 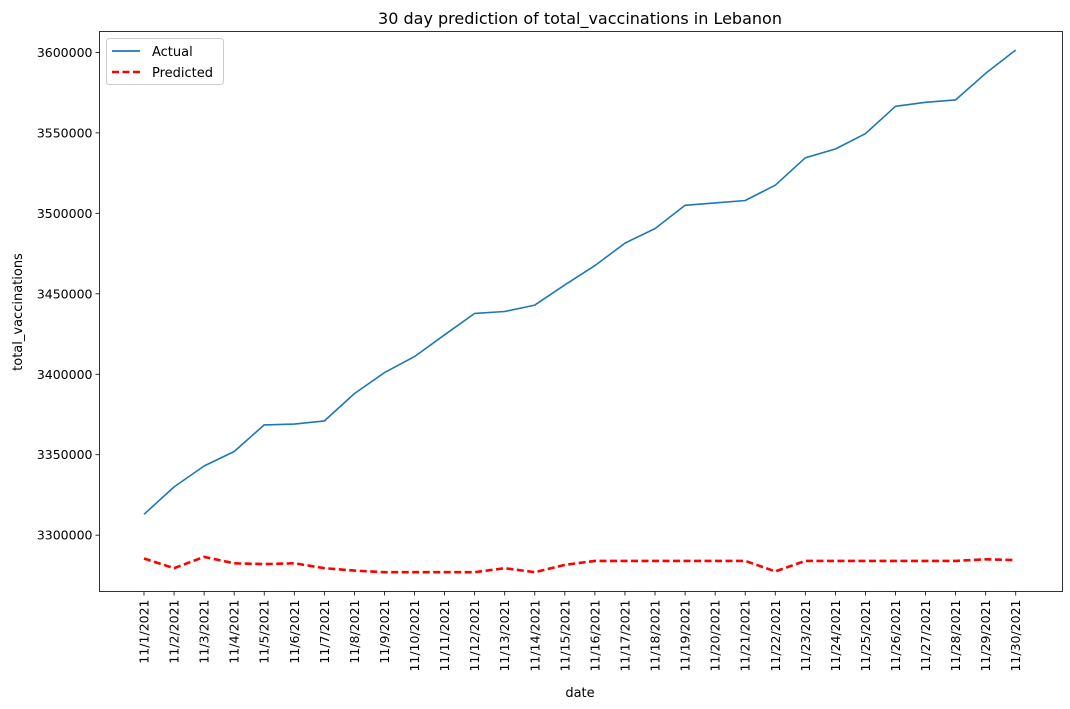 What do you see at coordinates (925, 636) in the screenshot?
I see `x-tick-label: 11/27/2021` at bounding box center [925, 636].